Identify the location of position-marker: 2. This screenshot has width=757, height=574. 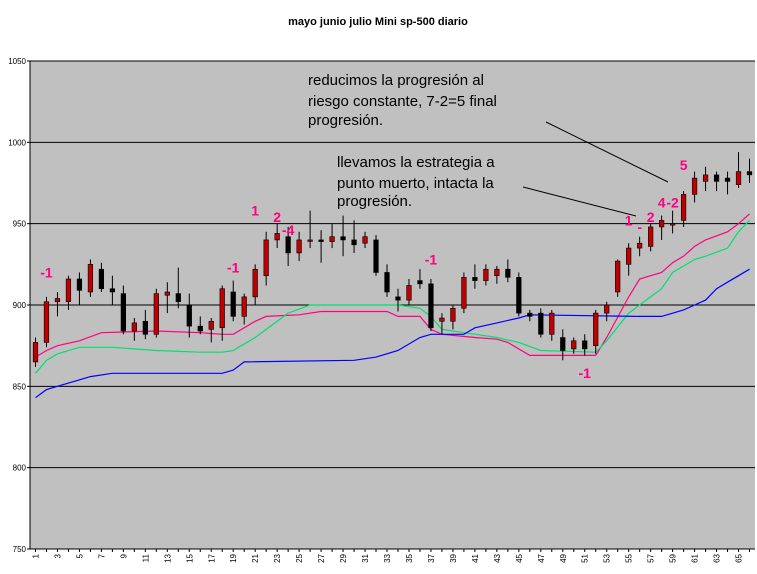
(651, 217).